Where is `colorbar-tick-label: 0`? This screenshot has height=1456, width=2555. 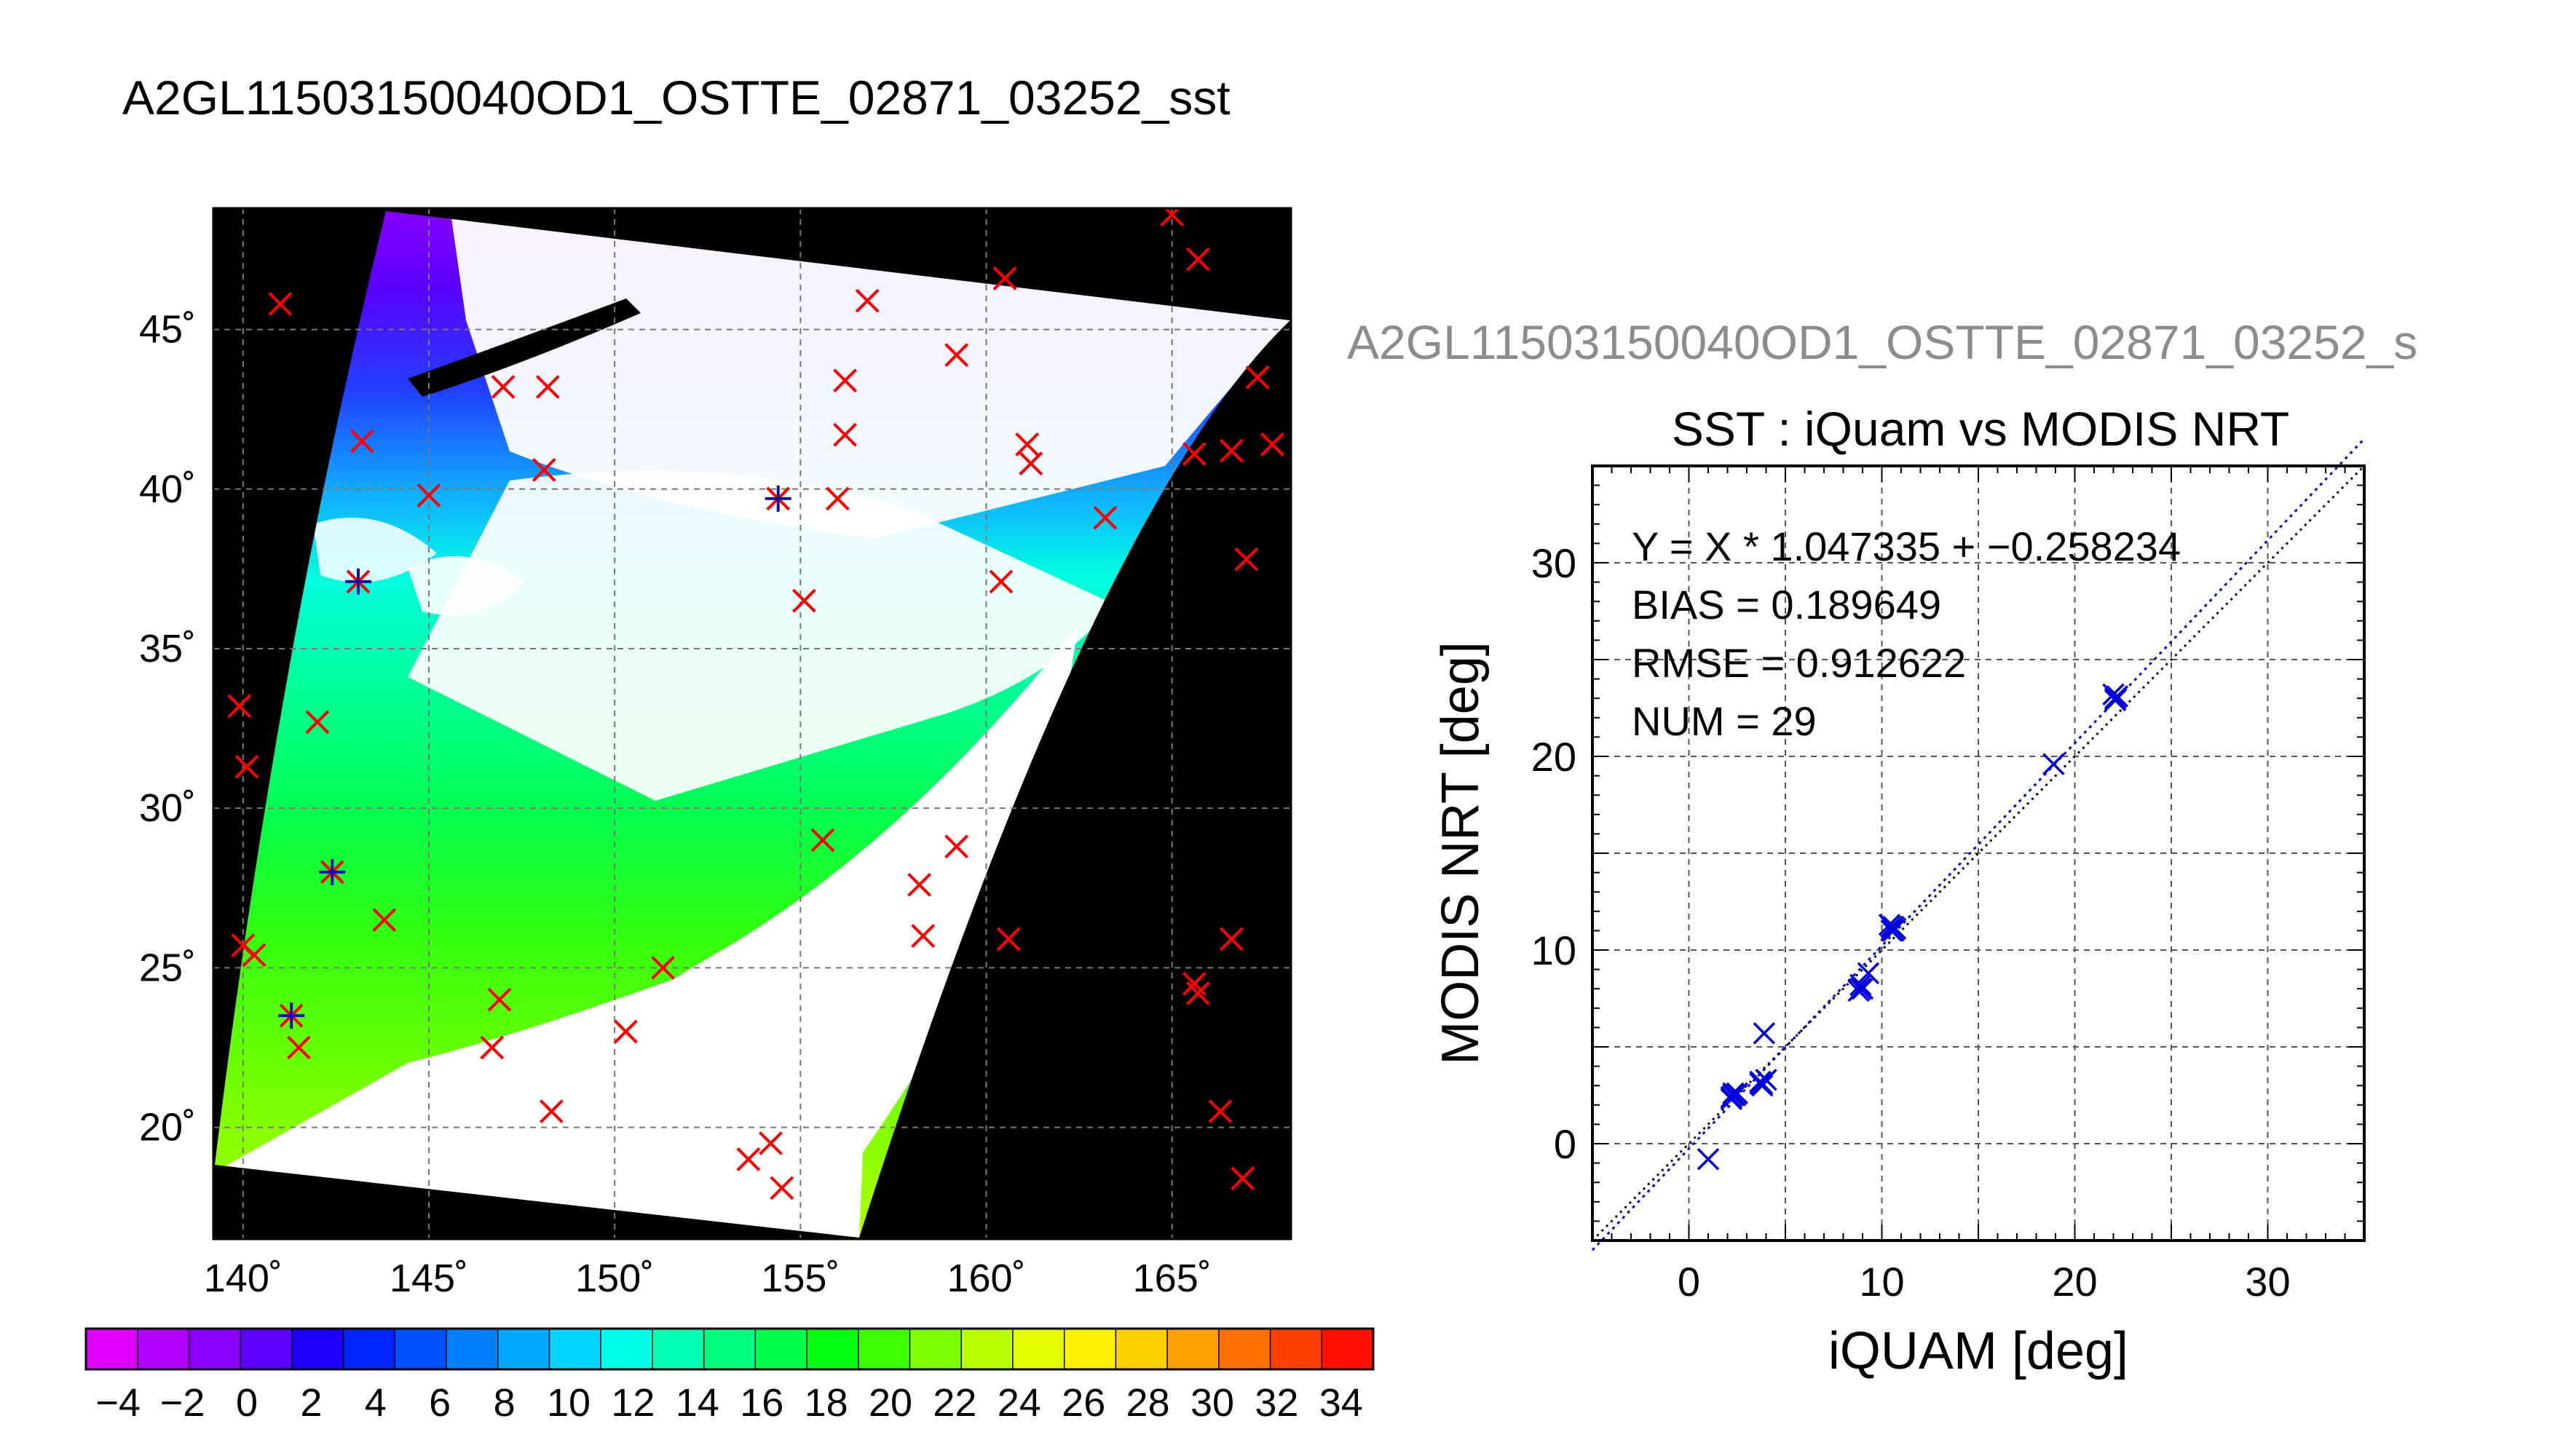 colorbar-tick-label: 0 is located at coordinates (247, 1403).